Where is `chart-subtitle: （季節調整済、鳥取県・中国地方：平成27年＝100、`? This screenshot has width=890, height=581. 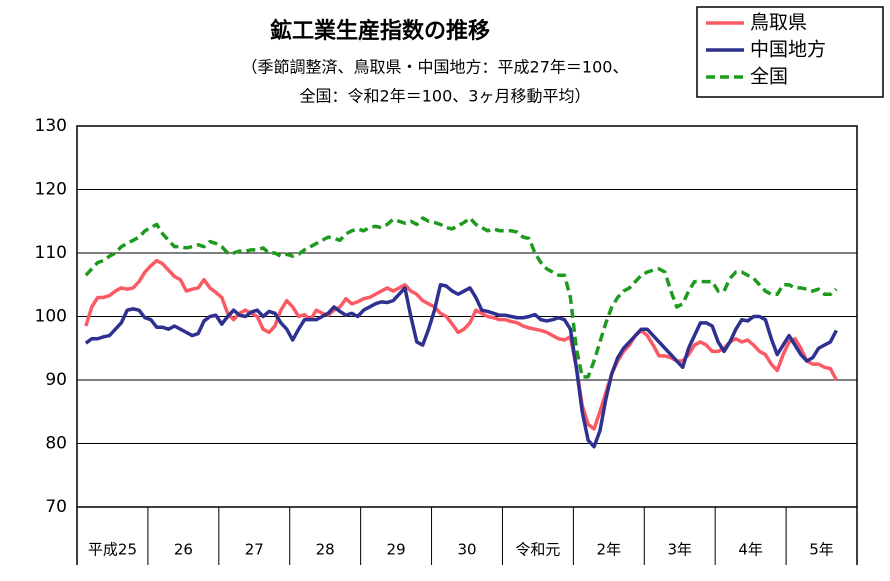
chart-subtitle: （季節調整済、鳥取県・中国地方：平成27年＝100、 is located at coordinates (435, 67).